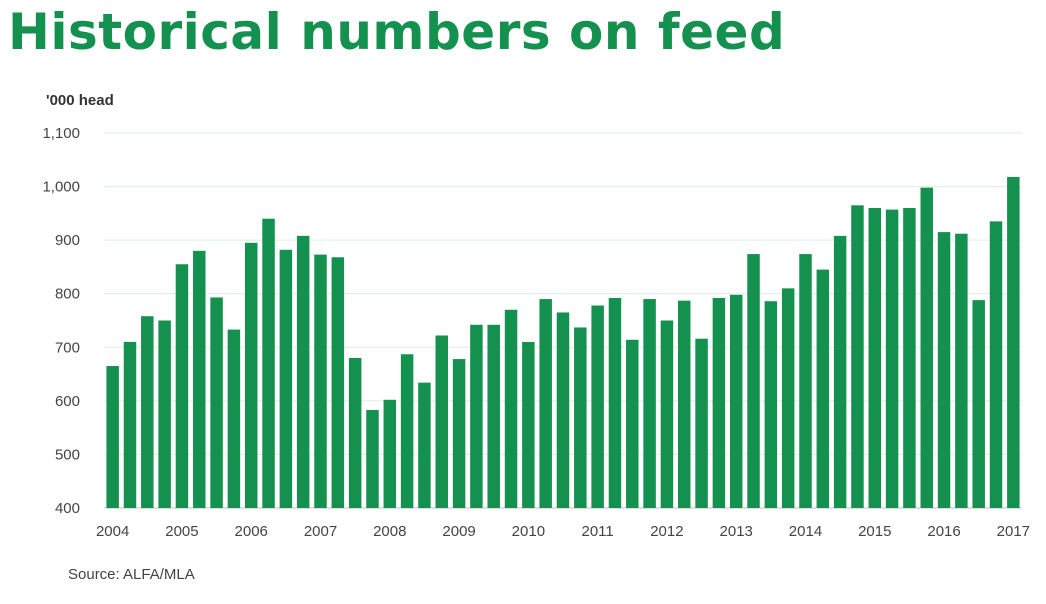 This screenshot has height=604, width=1046. I want to click on y-tick-label: 600, so click(67, 401).